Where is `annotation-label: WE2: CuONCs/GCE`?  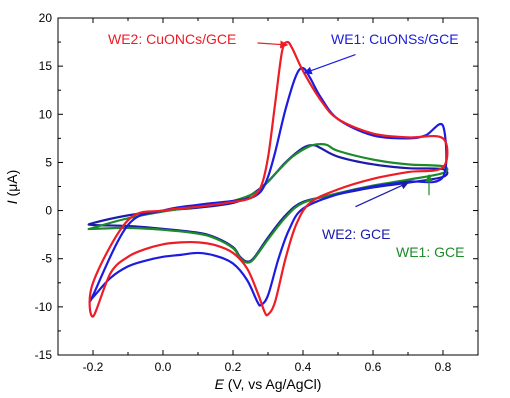 annotation-label: WE2: CuONCs/GCE is located at coordinates (172, 39).